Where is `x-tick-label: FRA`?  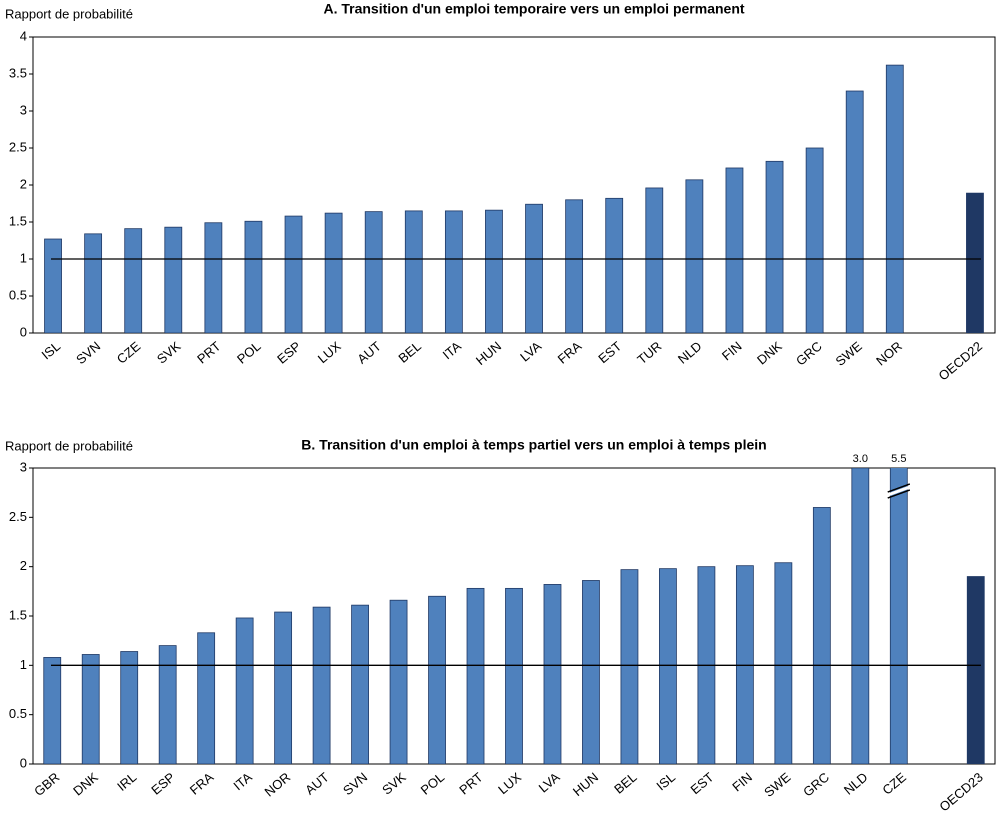
x-tick-label: FRA is located at coordinates (570, 352).